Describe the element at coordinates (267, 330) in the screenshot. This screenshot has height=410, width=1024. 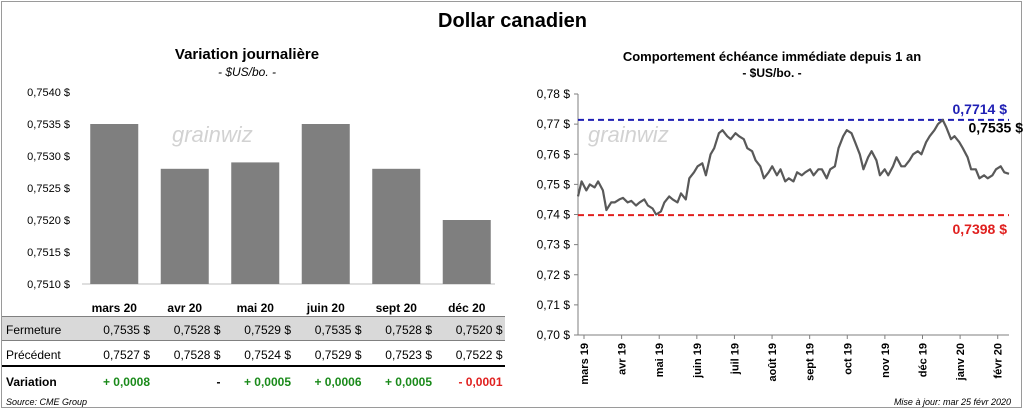
I see `table-cell-close: 0,7529 $` at that location.